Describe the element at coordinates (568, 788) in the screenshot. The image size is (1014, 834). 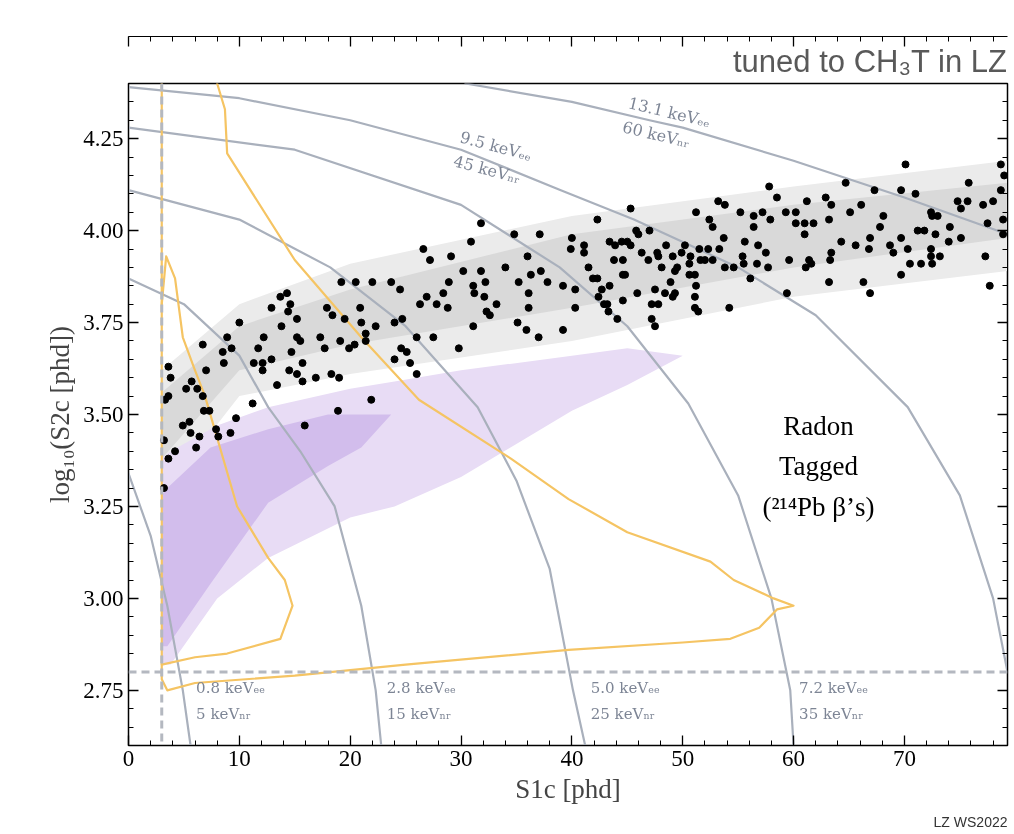
I see `x-axis-title: S1c [phd]` at that location.